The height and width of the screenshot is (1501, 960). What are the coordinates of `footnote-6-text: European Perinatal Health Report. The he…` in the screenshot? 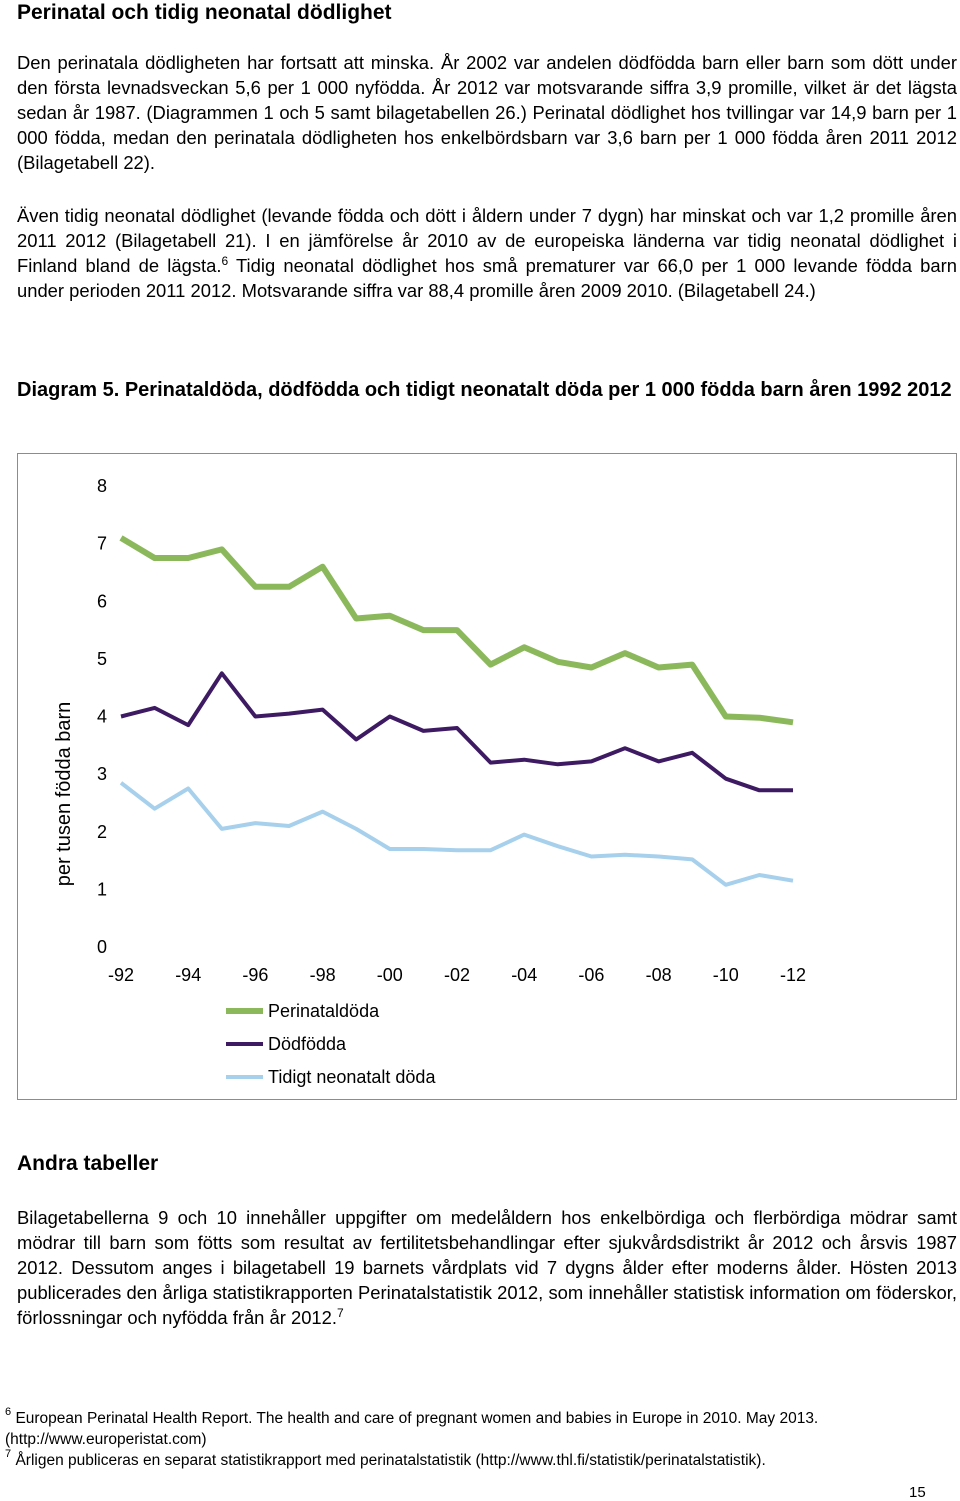 It's located at (412, 1429).